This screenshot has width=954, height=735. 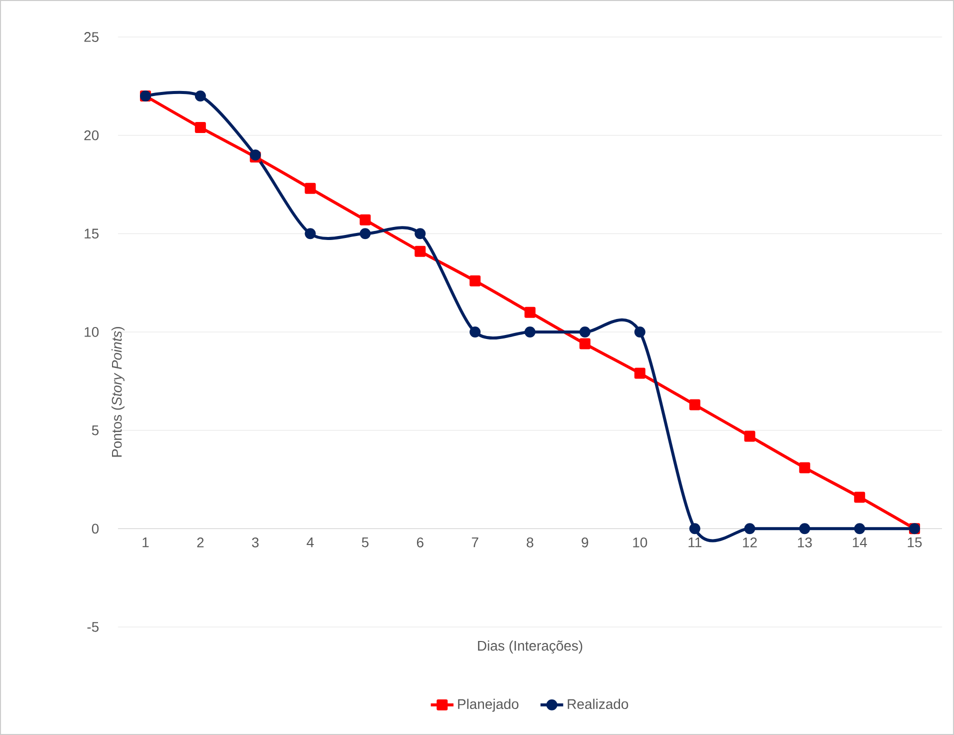 I want to click on y-tick-label: 20, so click(x=91, y=135).